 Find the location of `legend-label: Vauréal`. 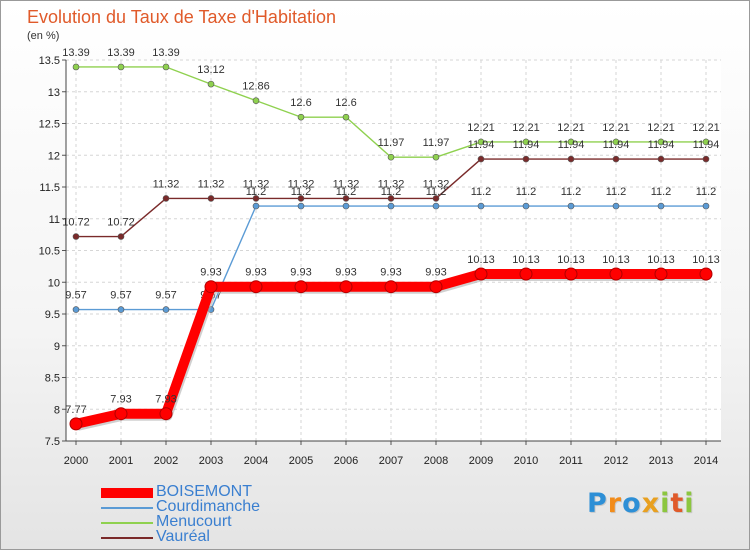

legend-label: Vauréal is located at coordinates (183, 536).